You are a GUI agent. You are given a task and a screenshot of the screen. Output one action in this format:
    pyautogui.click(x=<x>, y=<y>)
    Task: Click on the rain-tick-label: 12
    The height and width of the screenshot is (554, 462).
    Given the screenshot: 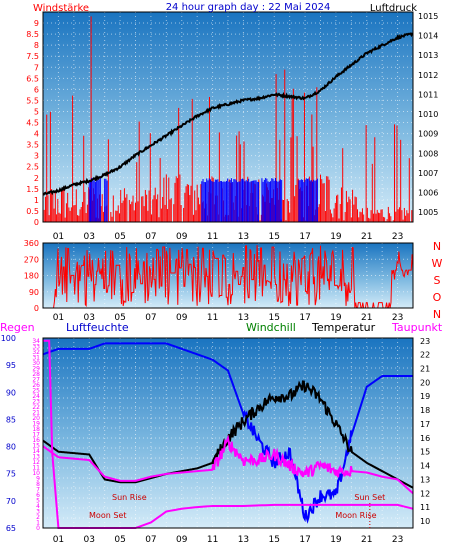 What is the action you would take?
    pyautogui.click(x=36, y=462)
    